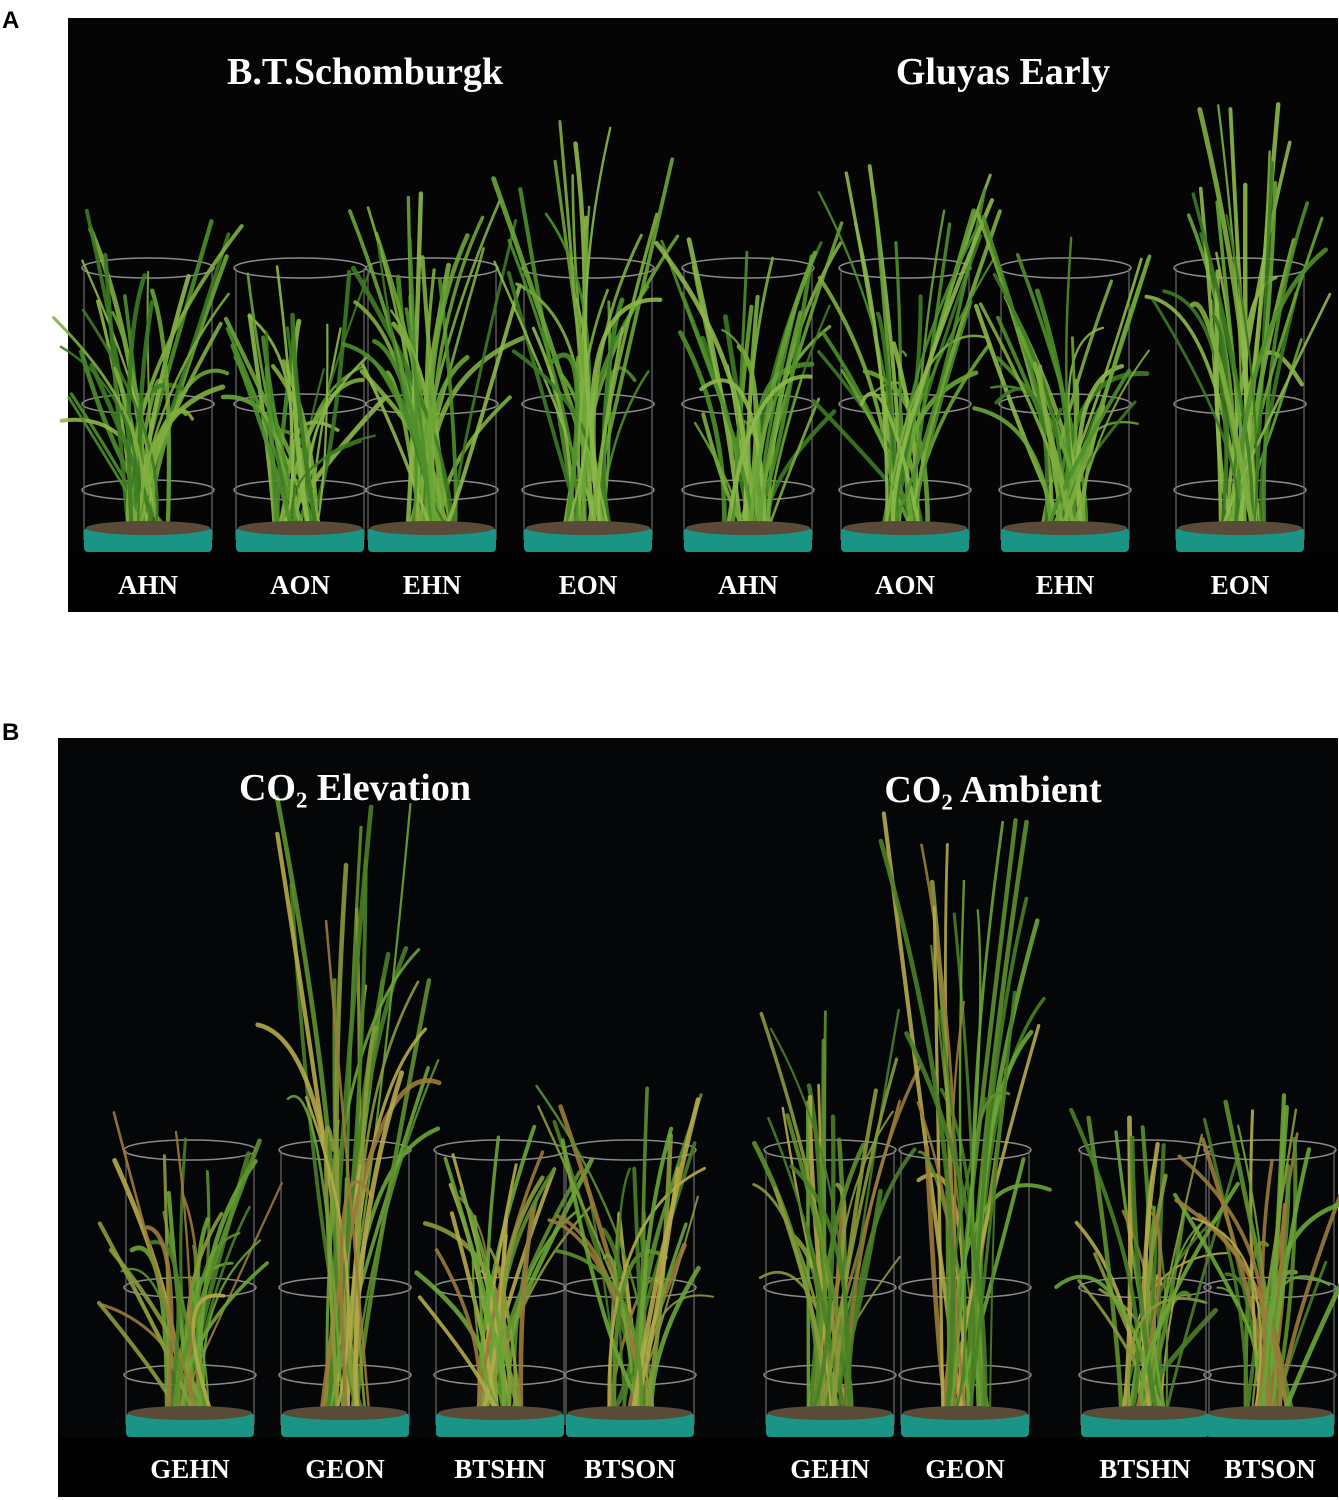 The height and width of the screenshot is (1500, 1339). I want to click on panel-title: CO₂ Elevation, so click(355, 788).